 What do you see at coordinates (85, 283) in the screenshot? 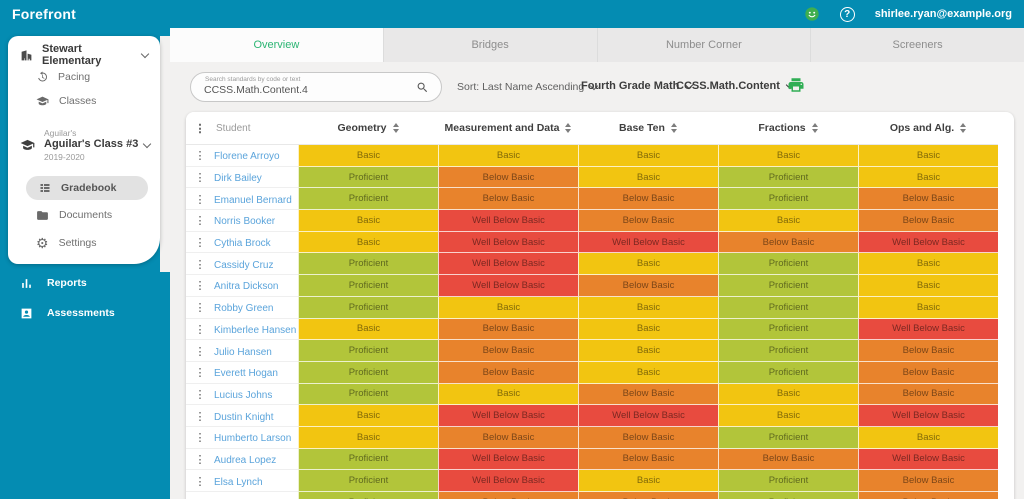
I see `sidebar-item-reports: Reports` at bounding box center [85, 283].